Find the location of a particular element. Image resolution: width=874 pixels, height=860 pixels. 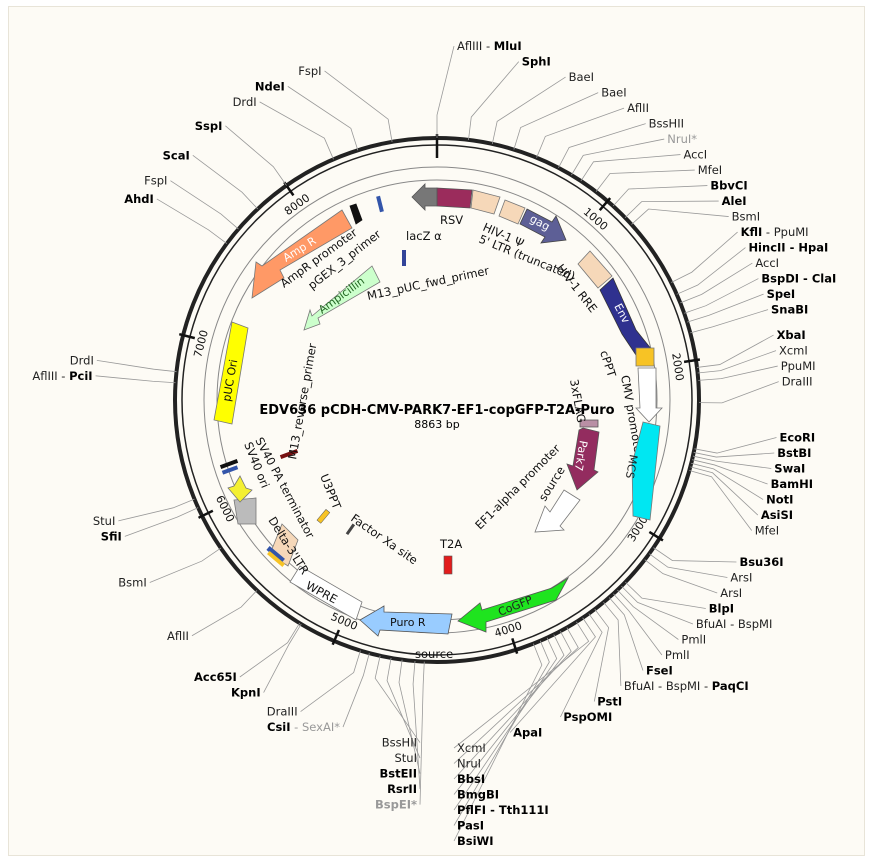

restriction-site-label: BfuAI - BspMI - PaqCI is located at coordinates (686, 686).